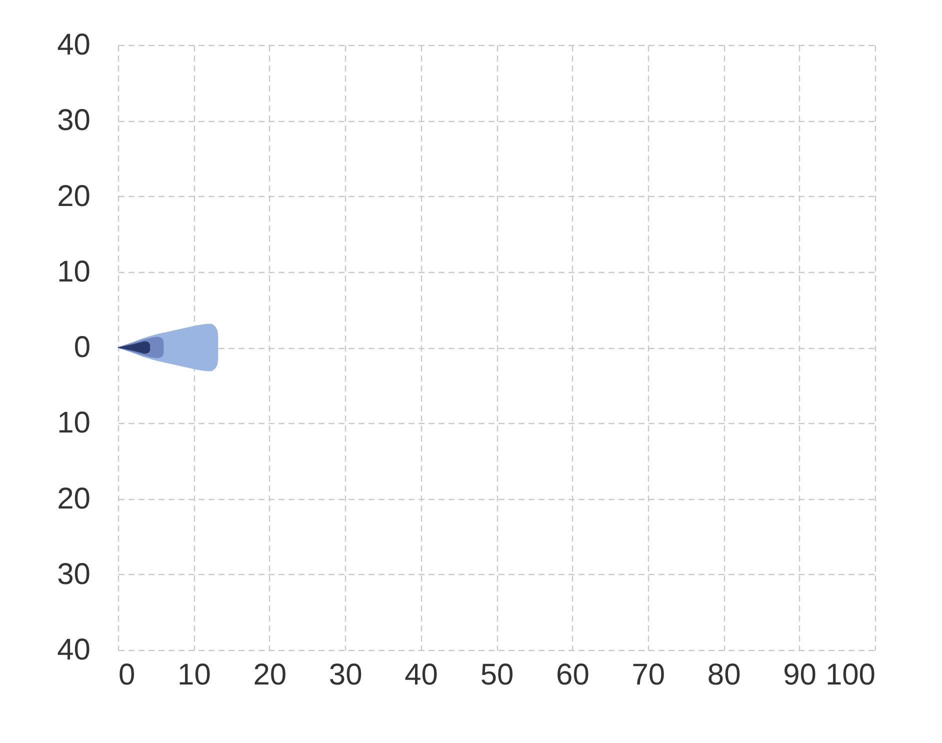  What do you see at coordinates (345, 675) in the screenshot?
I see `x-tick-label: 30` at bounding box center [345, 675].